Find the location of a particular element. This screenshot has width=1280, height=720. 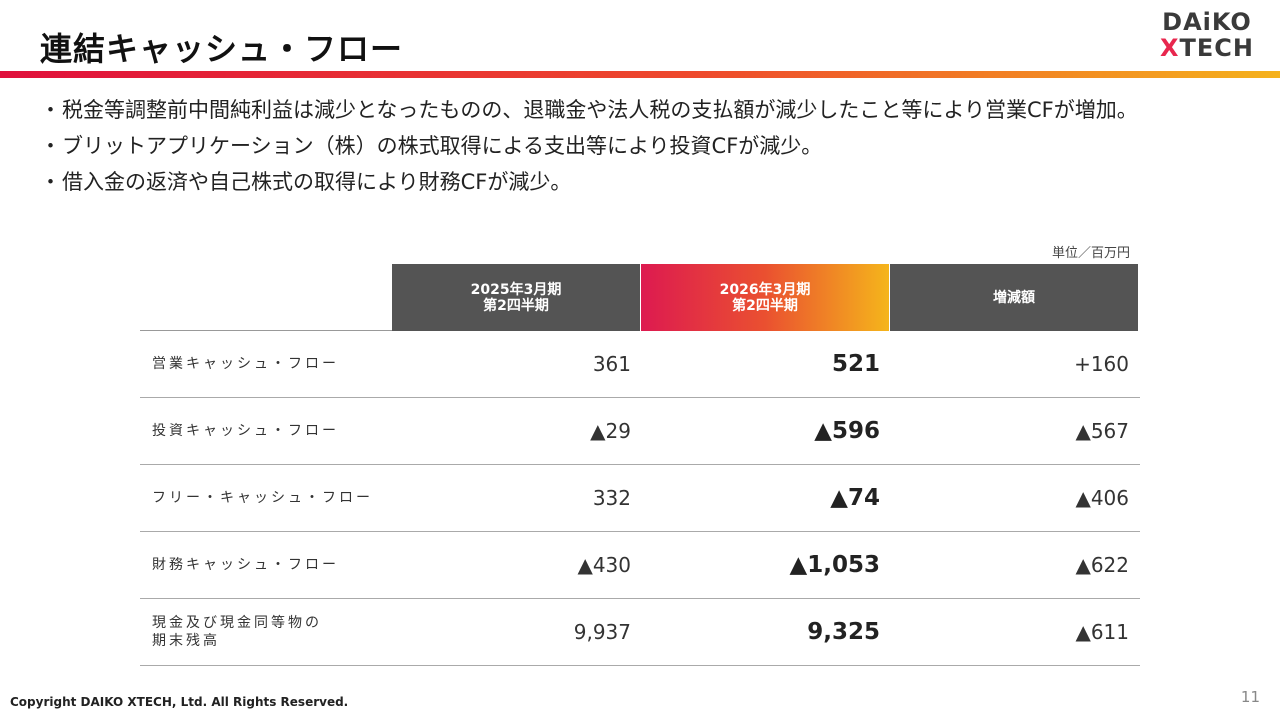

table-row: フリー・キャッシュ・フロー 332 ▲74 ▲406 is located at coordinates (640, 498).